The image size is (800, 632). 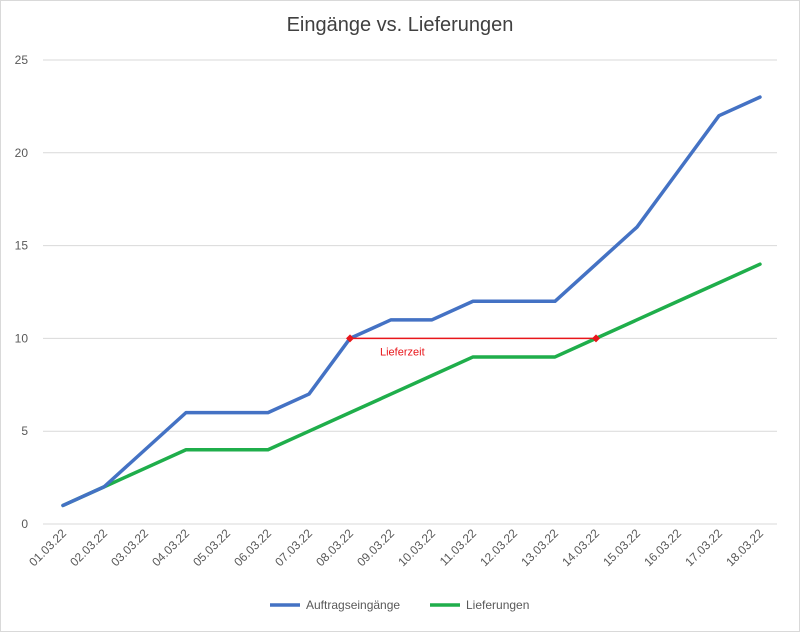 I want to click on x-tick-label: 16.03.22, so click(x=662, y=547).